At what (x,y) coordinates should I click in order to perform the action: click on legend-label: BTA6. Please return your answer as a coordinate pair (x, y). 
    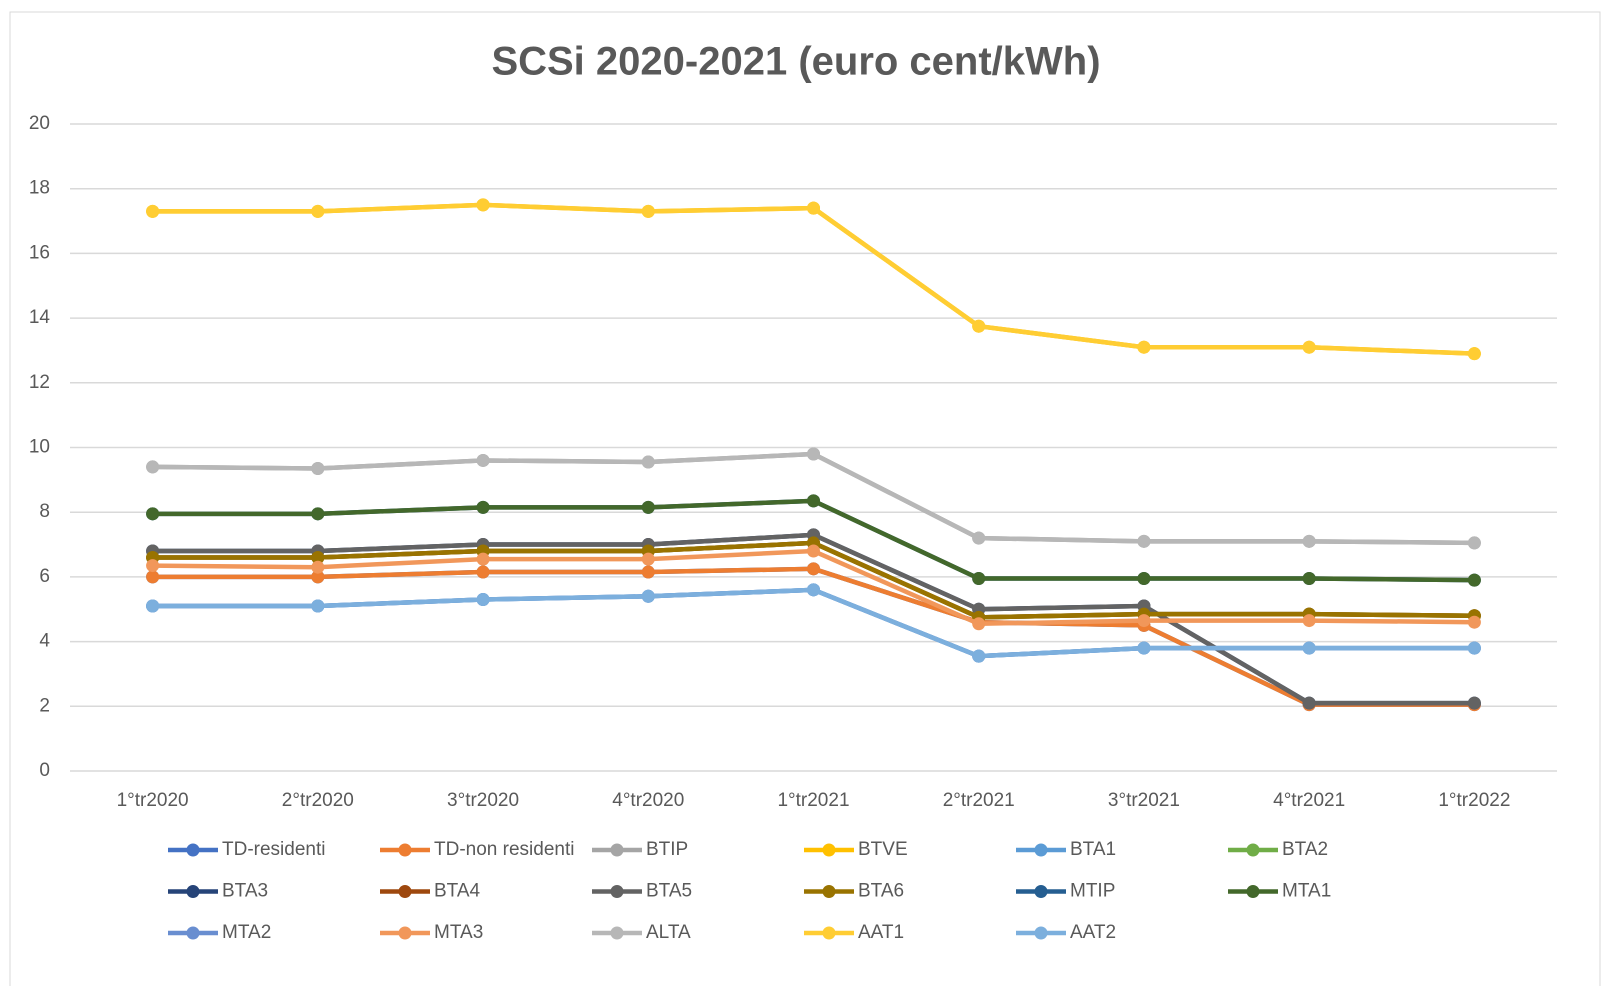
    Looking at the image, I should click on (881, 891).